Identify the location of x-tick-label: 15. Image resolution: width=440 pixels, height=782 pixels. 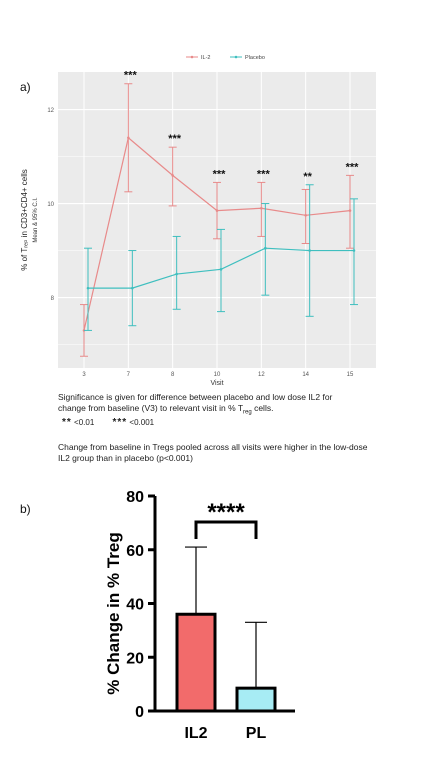
(350, 375).